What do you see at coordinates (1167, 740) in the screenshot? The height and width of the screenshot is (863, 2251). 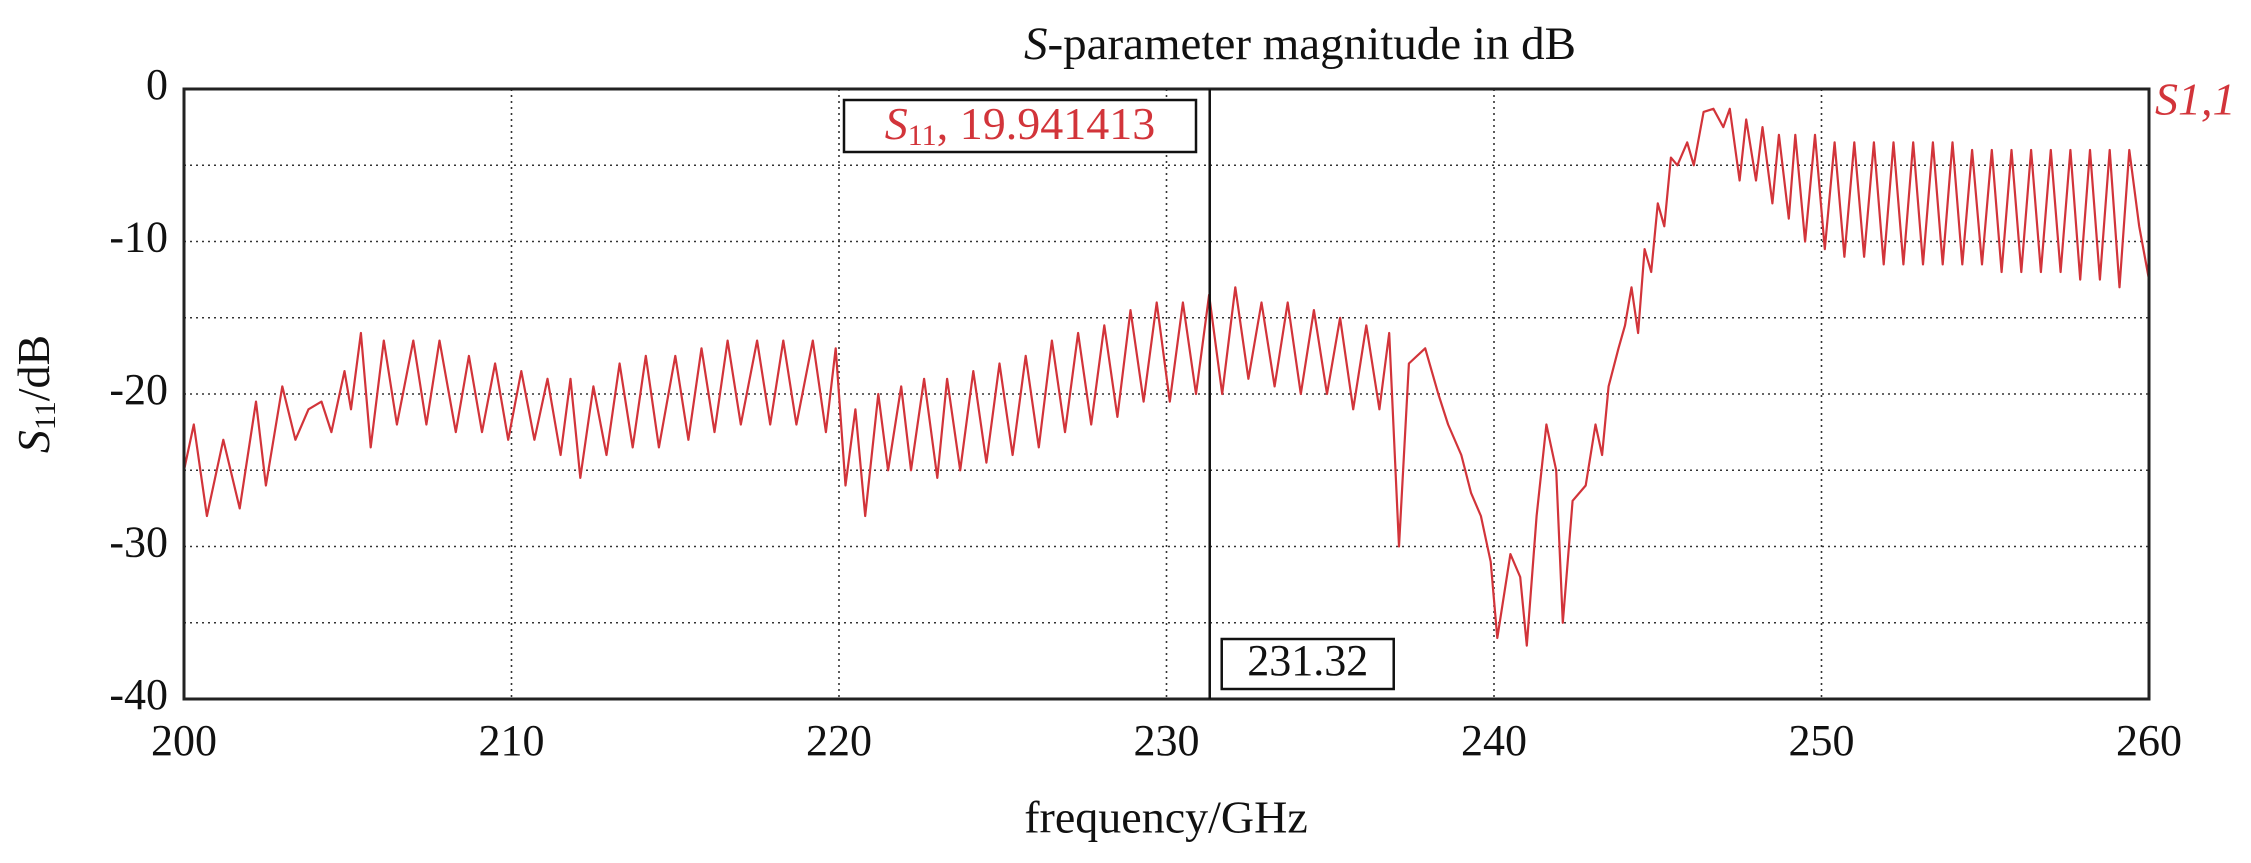 I see `x-tick-label: 230` at bounding box center [1167, 740].